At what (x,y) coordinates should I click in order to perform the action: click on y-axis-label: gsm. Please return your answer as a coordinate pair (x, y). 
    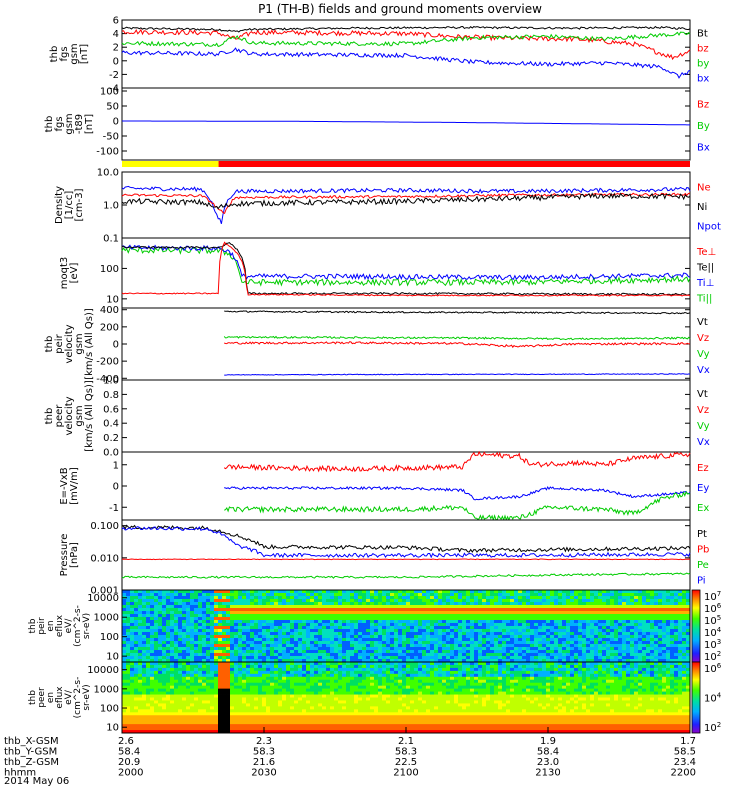
    Looking at the image, I should click on (74, 53).